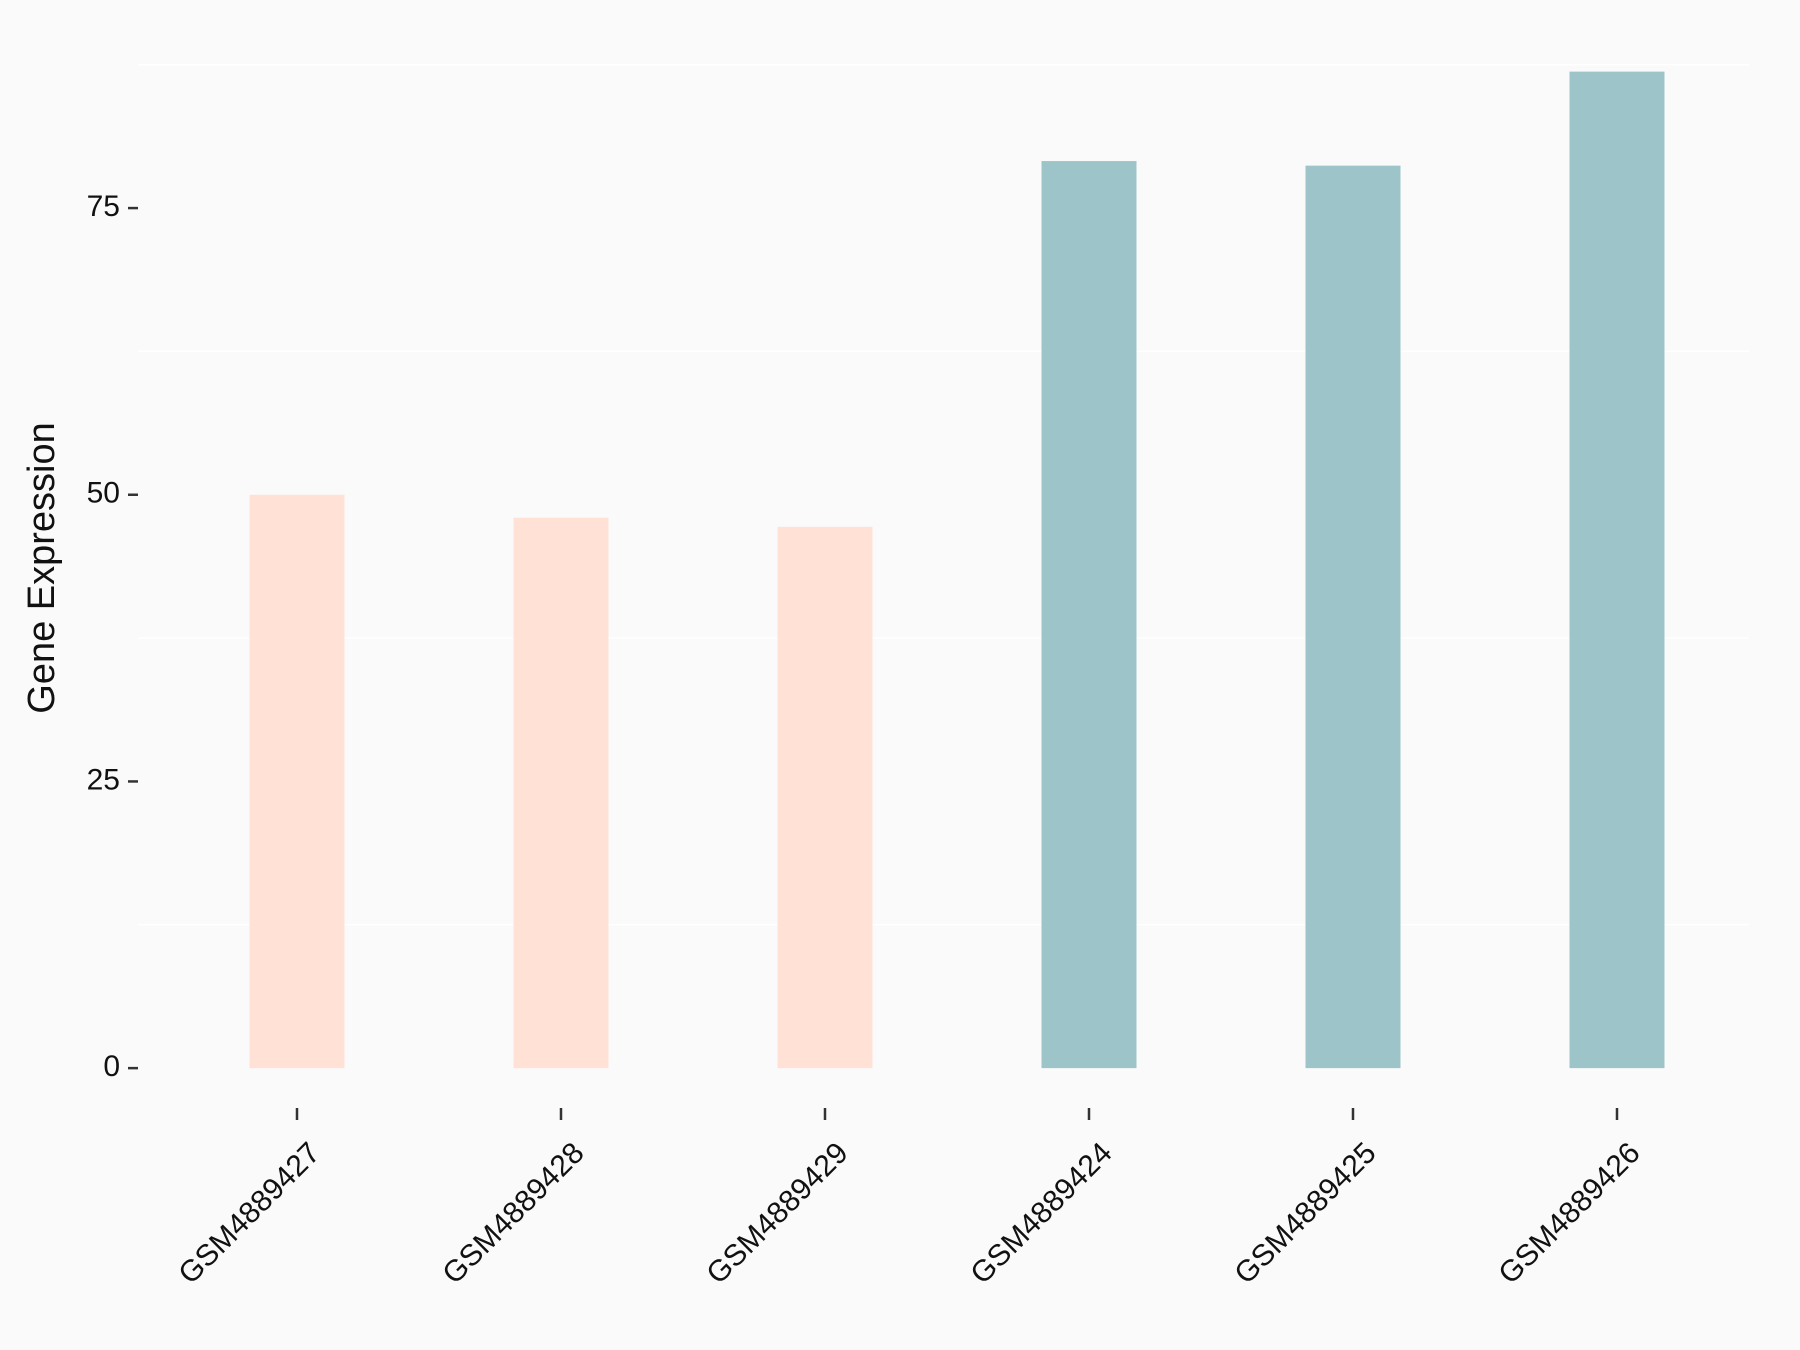  I want to click on y-tick-label: 75, so click(103, 206).